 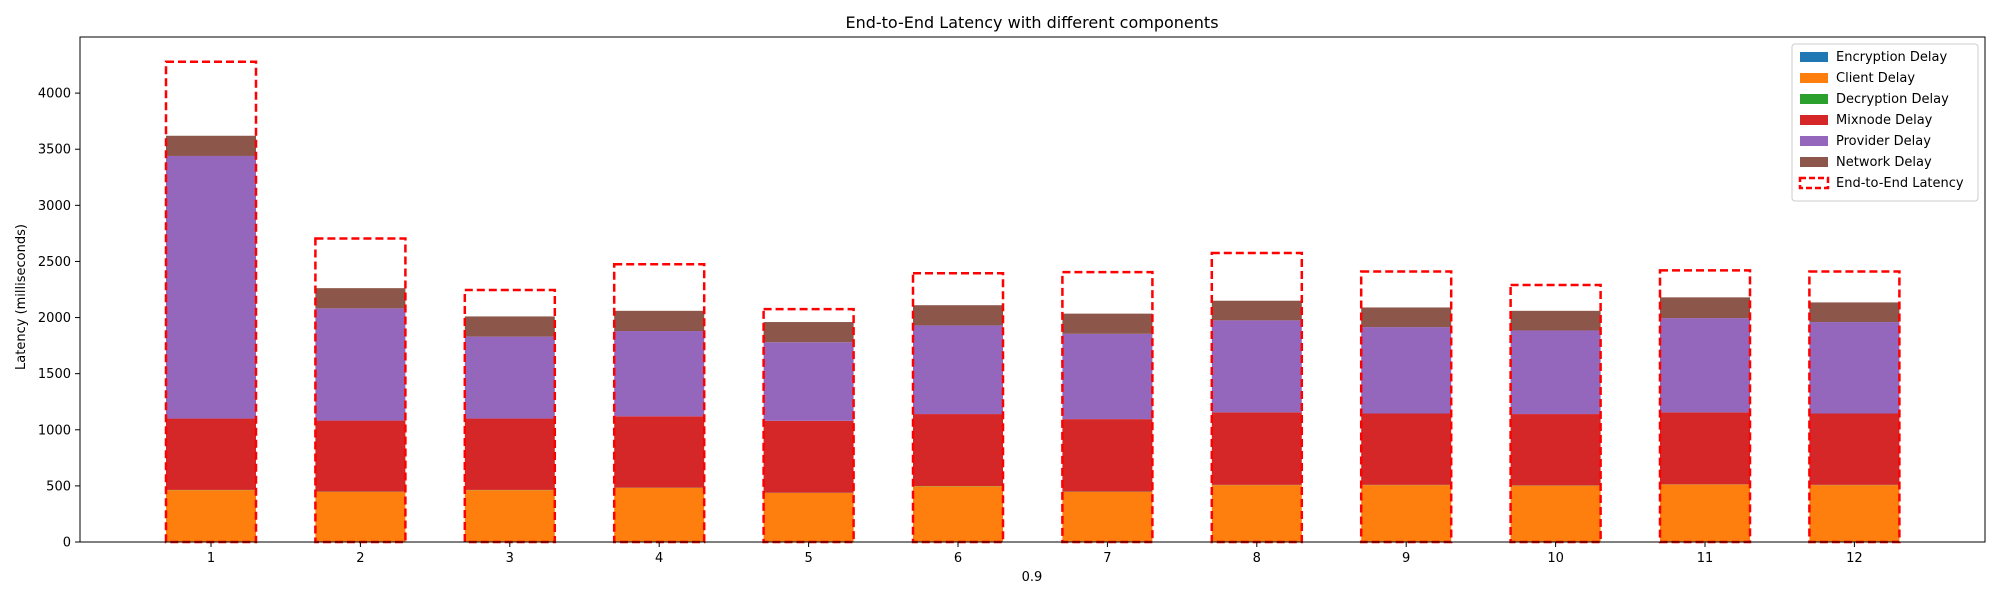 What do you see at coordinates (1705, 558) in the screenshot?
I see `x-tick-label-11: 11` at bounding box center [1705, 558].